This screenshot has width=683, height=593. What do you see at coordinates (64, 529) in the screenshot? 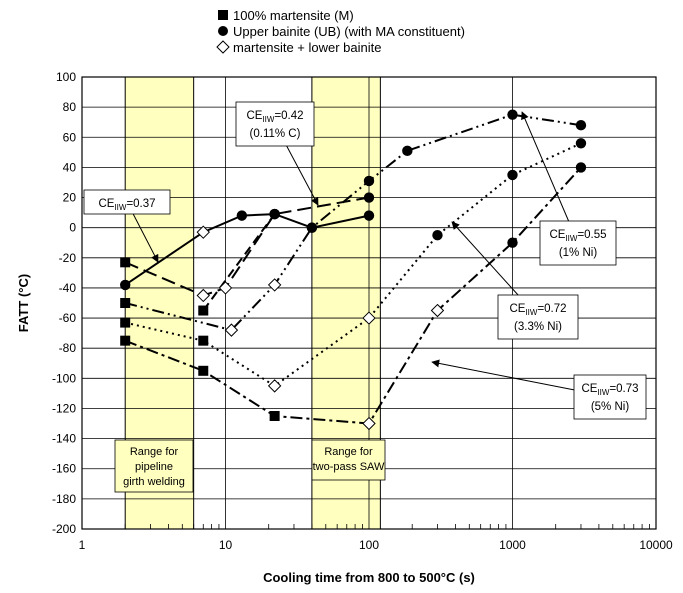
I see `y-tick-label: -200` at bounding box center [64, 529].